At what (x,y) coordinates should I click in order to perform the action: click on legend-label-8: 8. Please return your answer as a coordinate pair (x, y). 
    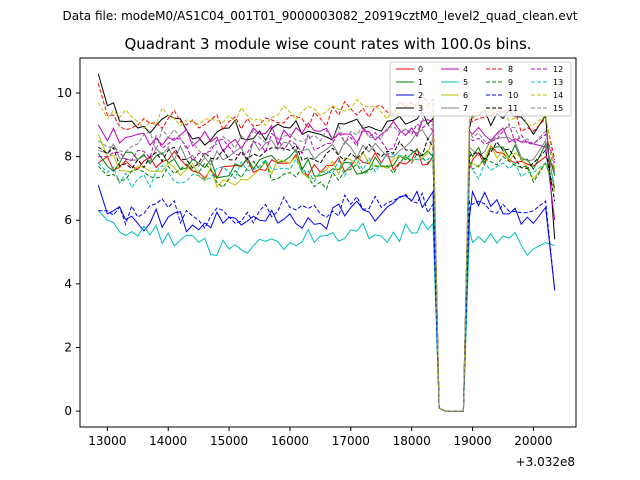
    Looking at the image, I should click on (510, 69).